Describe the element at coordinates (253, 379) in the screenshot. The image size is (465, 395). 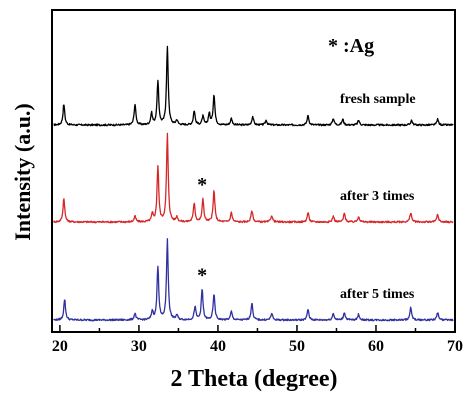
I see `x-axis-title: 2 Theta (degree)` at that location.